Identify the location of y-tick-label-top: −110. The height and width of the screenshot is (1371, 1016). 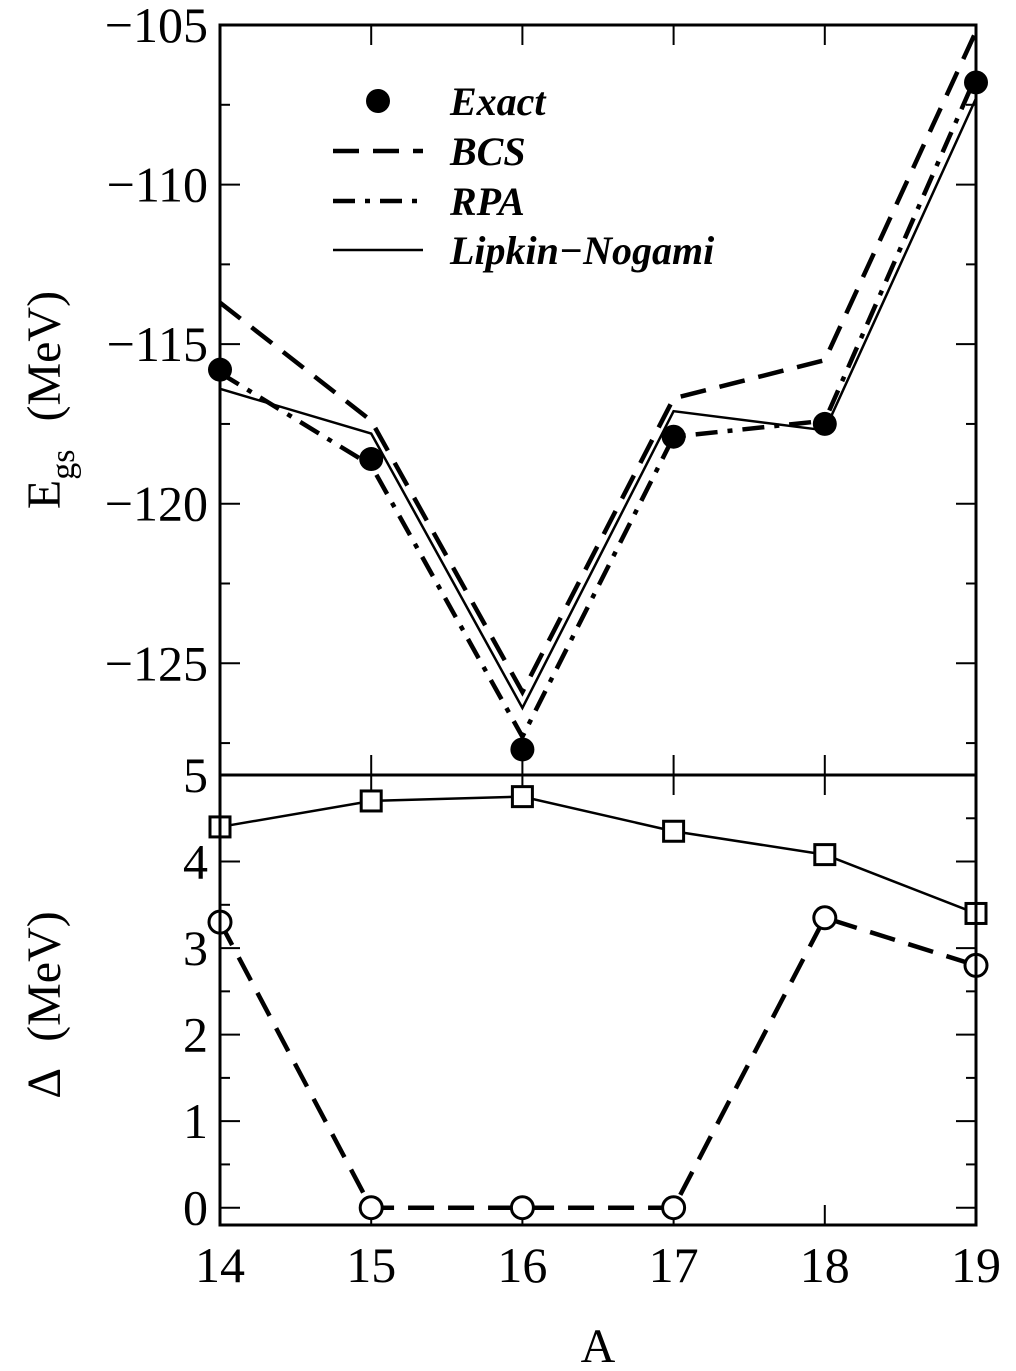
(157, 185).